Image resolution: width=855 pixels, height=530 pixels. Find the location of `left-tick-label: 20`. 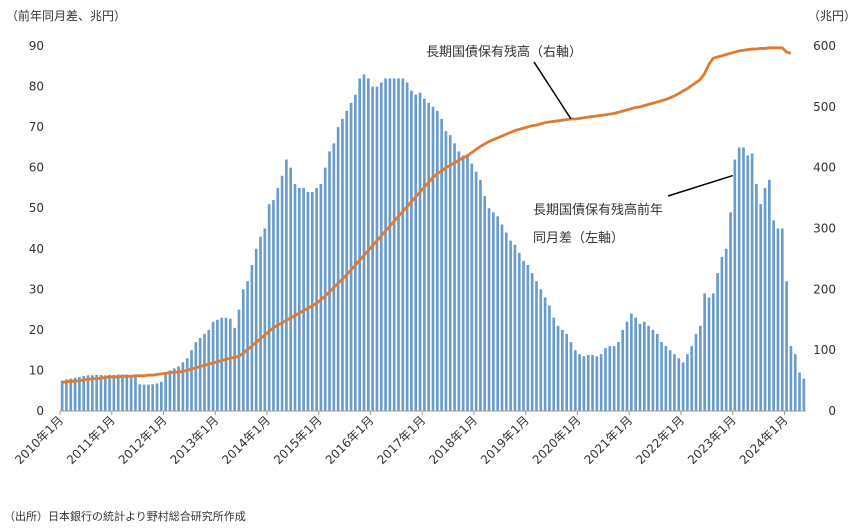

left-tick-label: 20 is located at coordinates (36, 330).